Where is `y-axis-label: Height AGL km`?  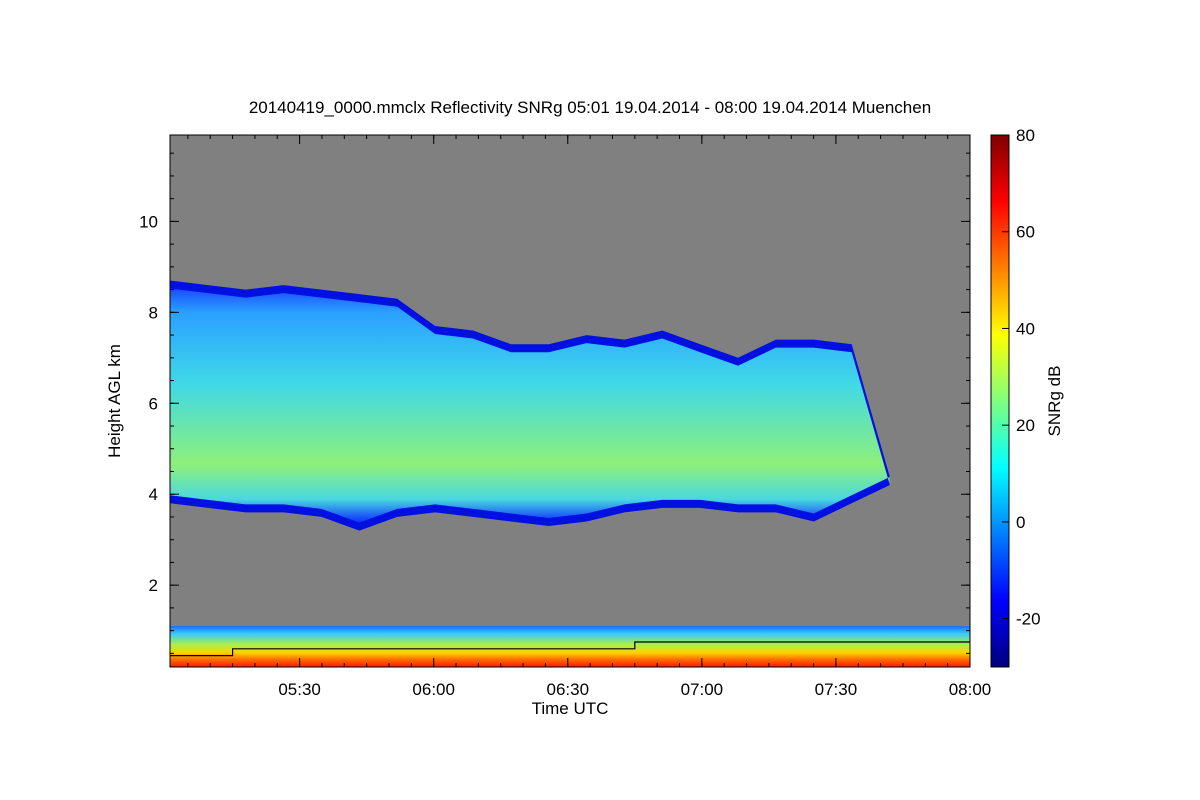 y-axis-label: Height AGL km is located at coordinates (114, 401).